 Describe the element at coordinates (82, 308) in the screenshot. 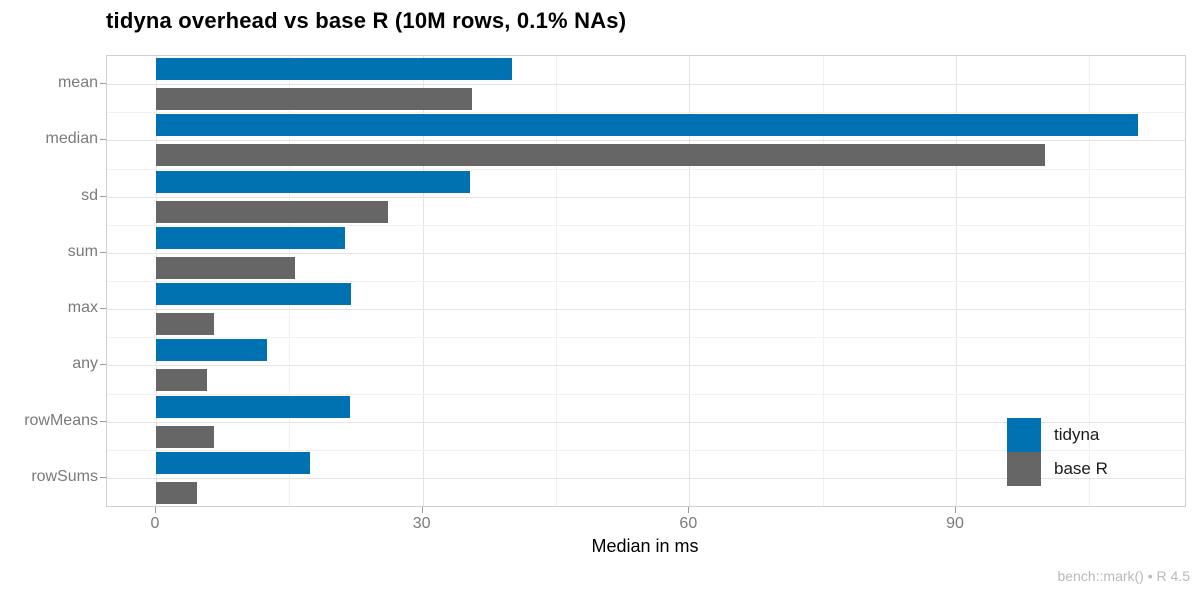

I see `y-axis-label-max: max` at that location.